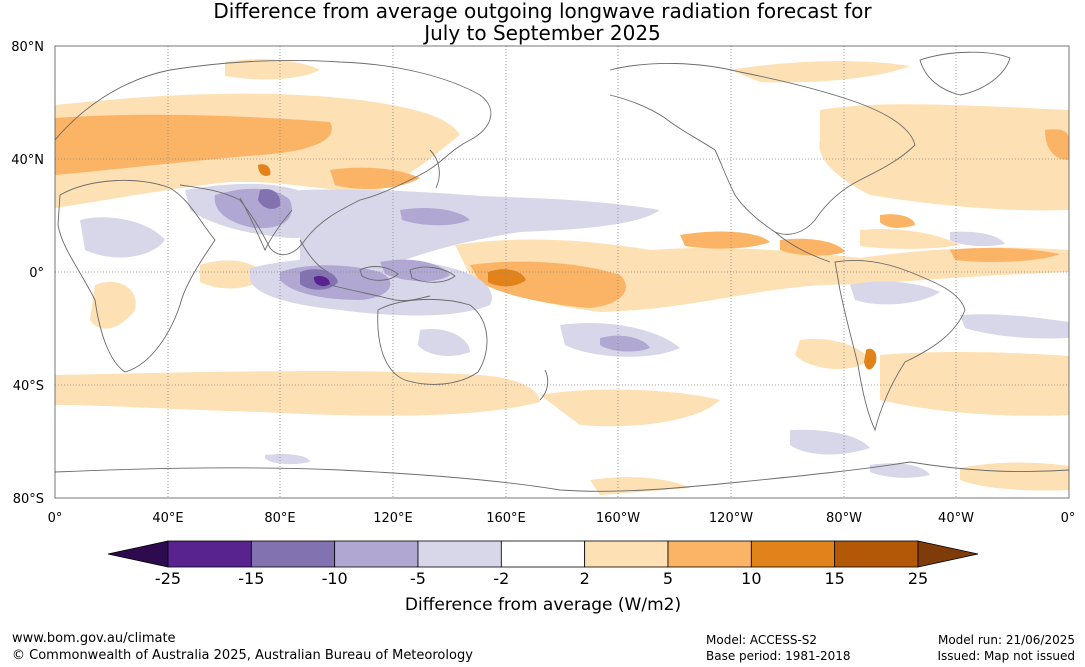 The image size is (1085, 667). I want to click on lat-label: 80°N, so click(27, 47).